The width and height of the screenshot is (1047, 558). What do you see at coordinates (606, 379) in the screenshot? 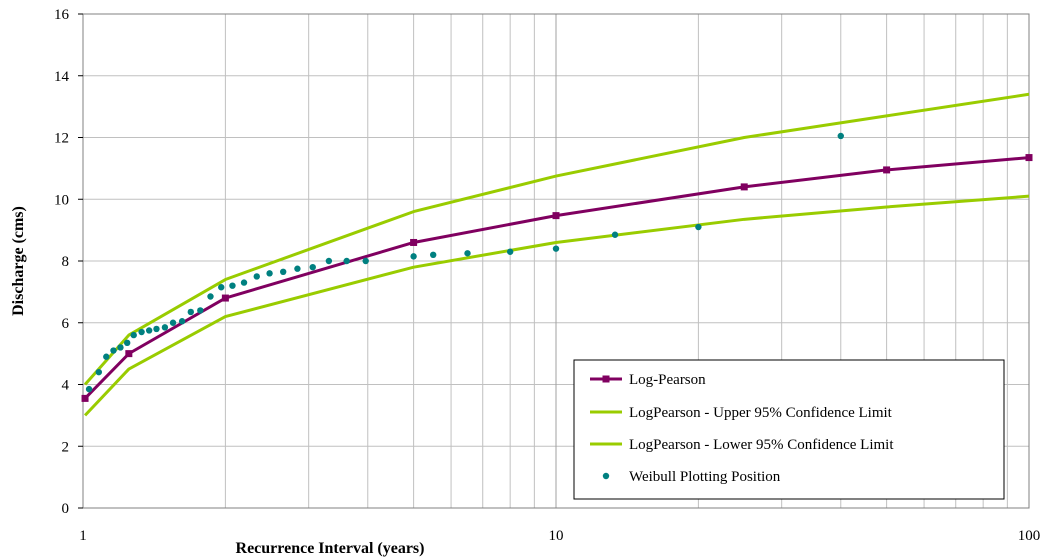
I see `legend-marker-log-pearson` at bounding box center [606, 379].